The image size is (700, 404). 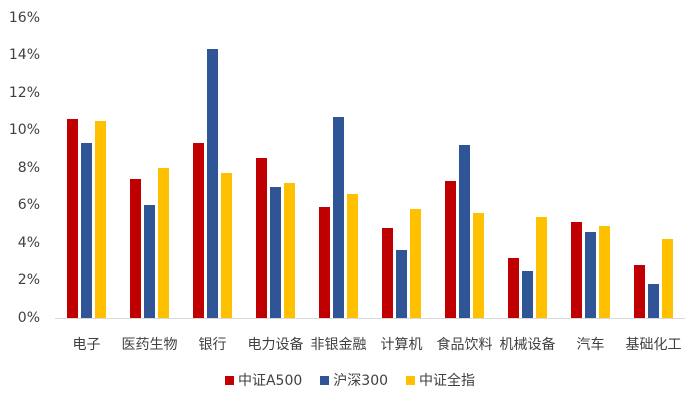 I want to click on legend-item: 沪深300, so click(x=354, y=380).